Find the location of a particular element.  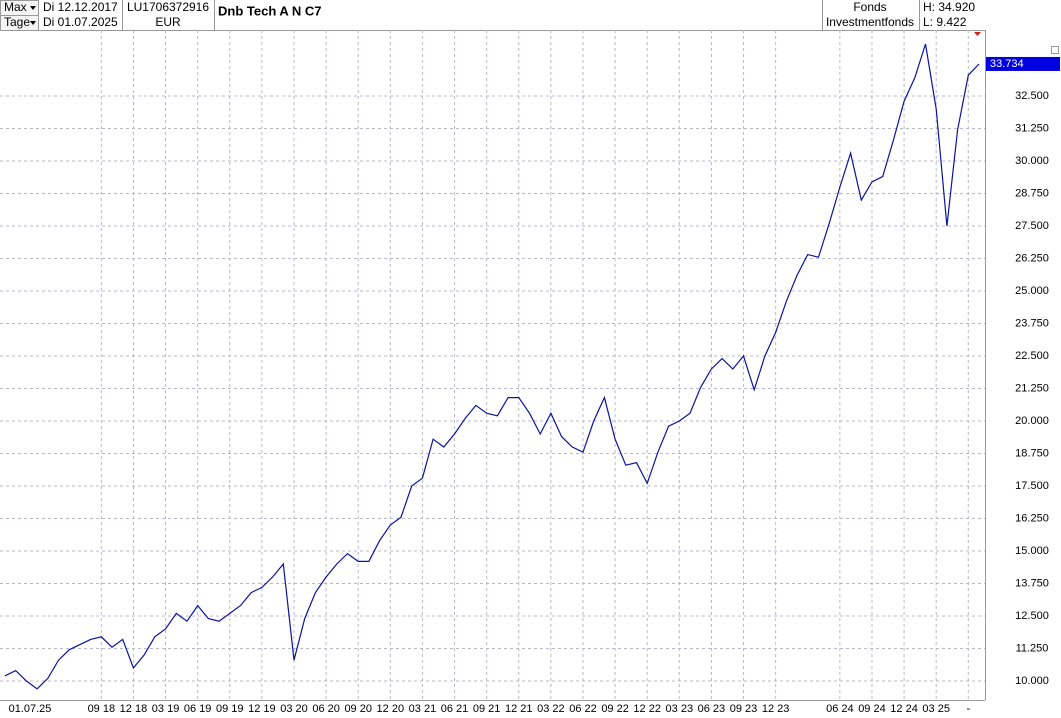

isin: LU1706372916 is located at coordinates (168, 7).